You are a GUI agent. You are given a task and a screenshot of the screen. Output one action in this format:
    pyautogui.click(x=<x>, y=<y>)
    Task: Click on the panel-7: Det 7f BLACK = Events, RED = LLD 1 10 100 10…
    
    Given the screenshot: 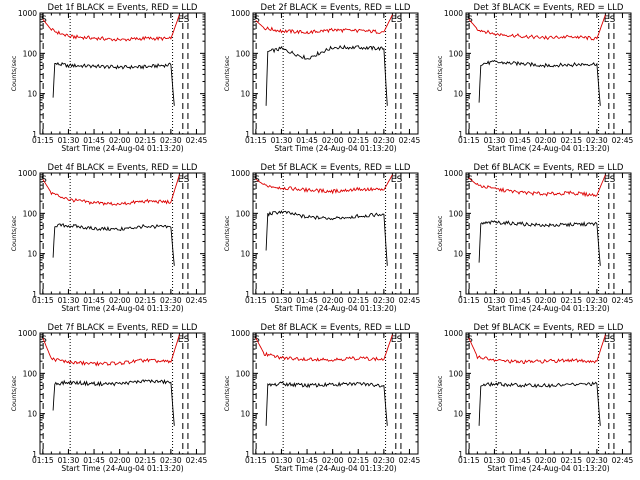 What is the action you would take?
    pyautogui.click(x=108, y=398)
    